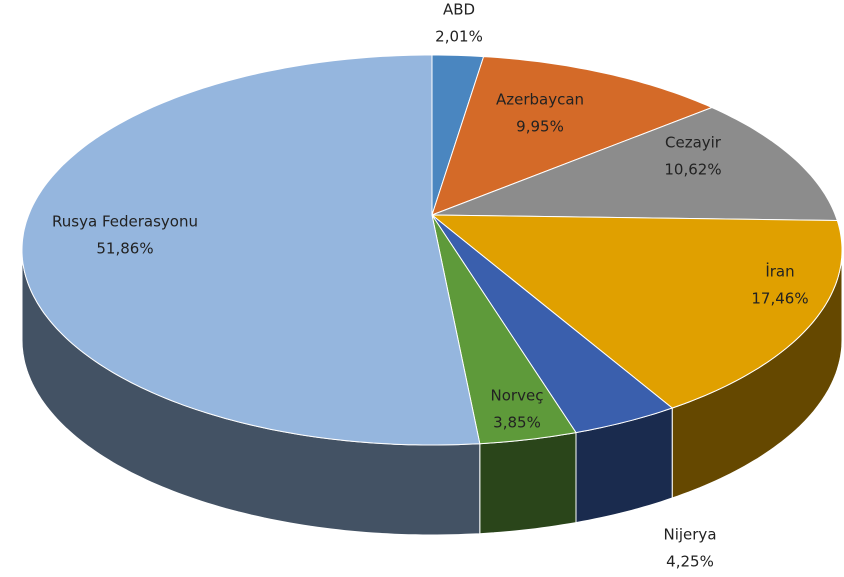 This screenshot has width=844, height=577. Describe the element at coordinates (459, 10) in the screenshot. I see `slice-label: ABD` at that location.